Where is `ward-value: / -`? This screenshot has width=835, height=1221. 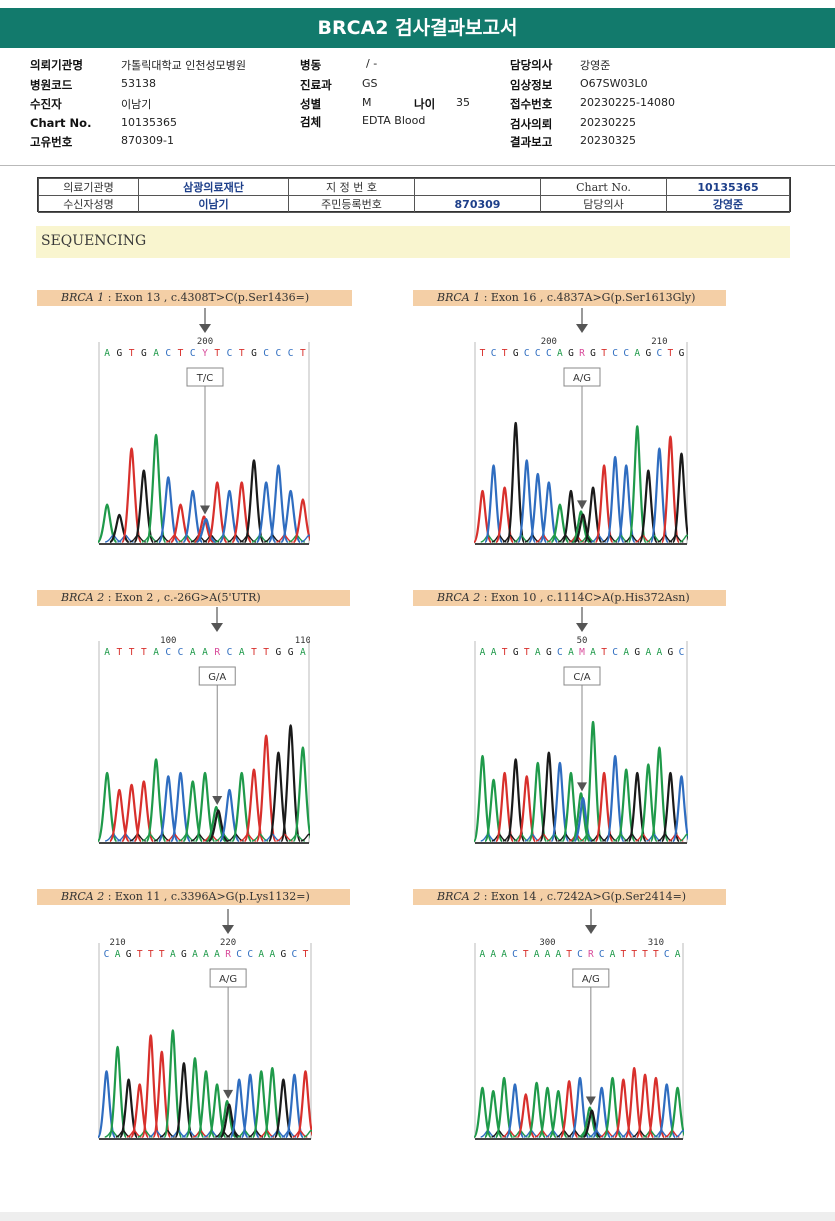
ward-value: / - is located at coordinates (372, 63).